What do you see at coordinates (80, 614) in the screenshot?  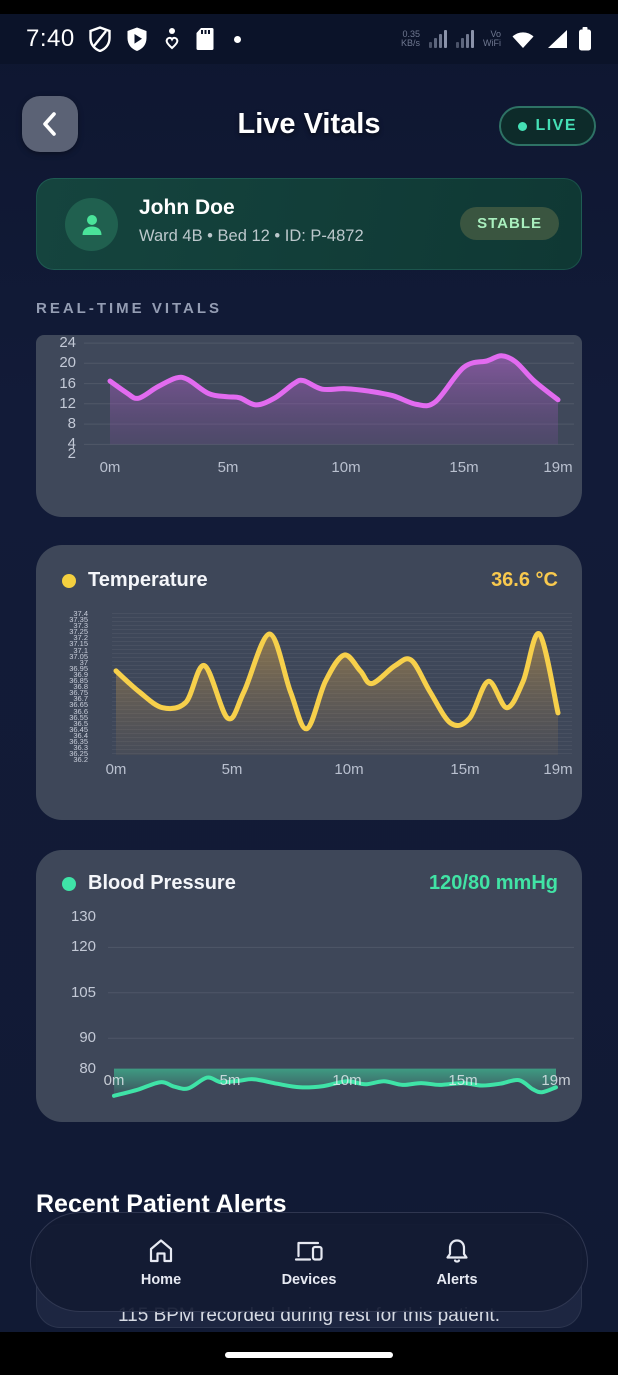 I see `y-tick-dense-label: 37.4` at bounding box center [80, 614].